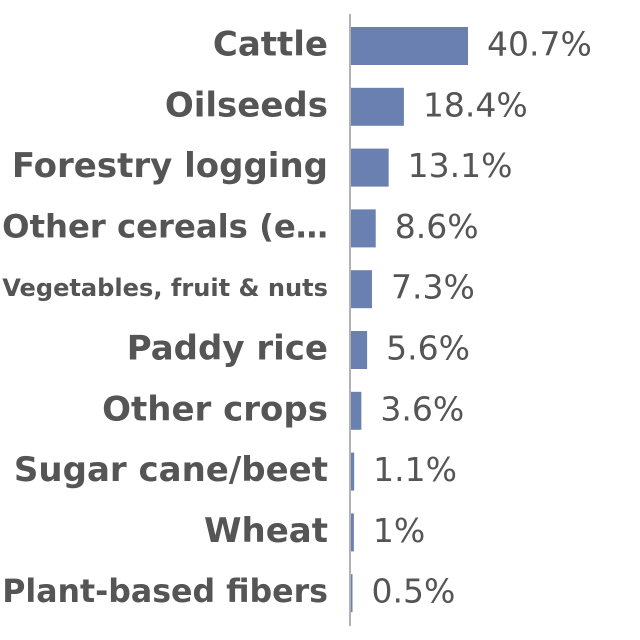 Image resolution: width=640 pixels, height=640 pixels. I want to click on value-label: 13.1%, so click(460, 165).